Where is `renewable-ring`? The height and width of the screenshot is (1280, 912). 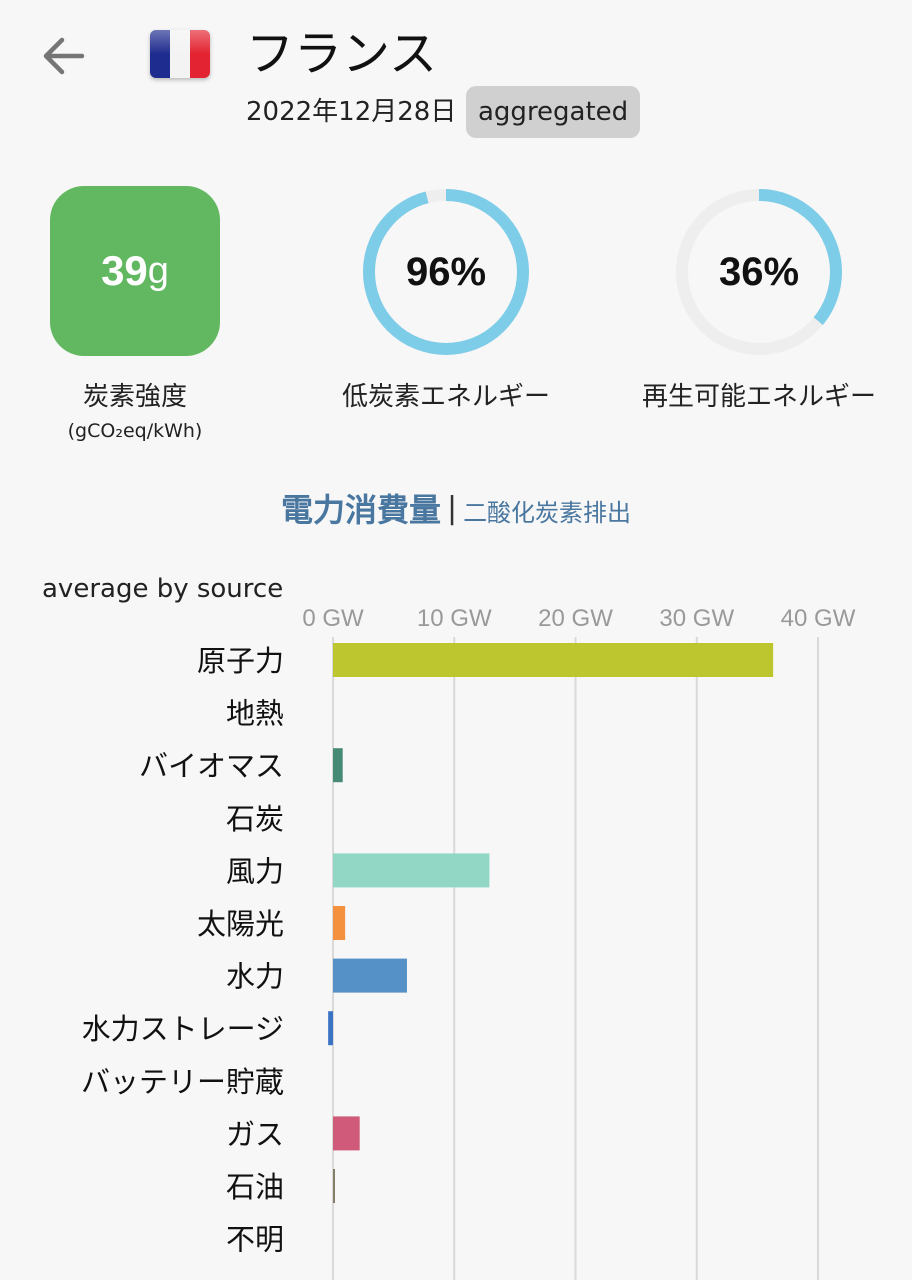 renewable-ring is located at coordinates (759, 272).